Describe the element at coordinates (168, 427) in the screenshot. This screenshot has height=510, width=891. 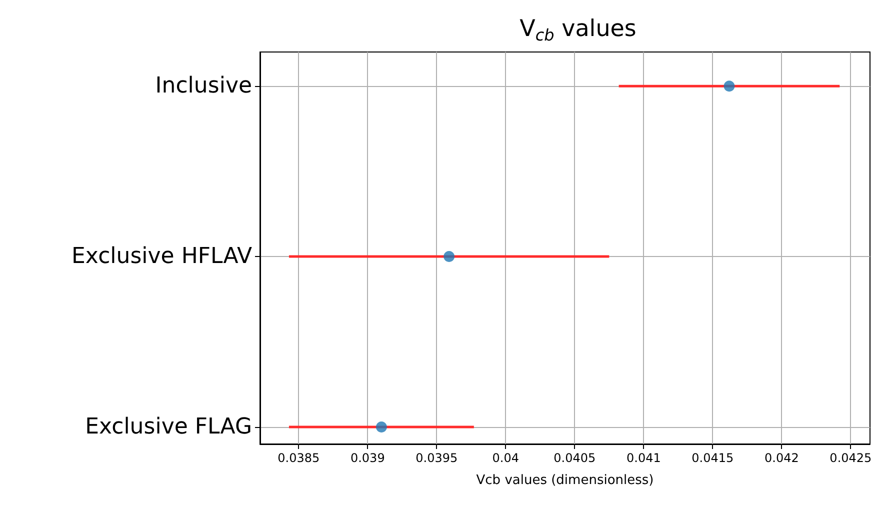
I see `y-tick-label: Exclusive FLAG` at that location.